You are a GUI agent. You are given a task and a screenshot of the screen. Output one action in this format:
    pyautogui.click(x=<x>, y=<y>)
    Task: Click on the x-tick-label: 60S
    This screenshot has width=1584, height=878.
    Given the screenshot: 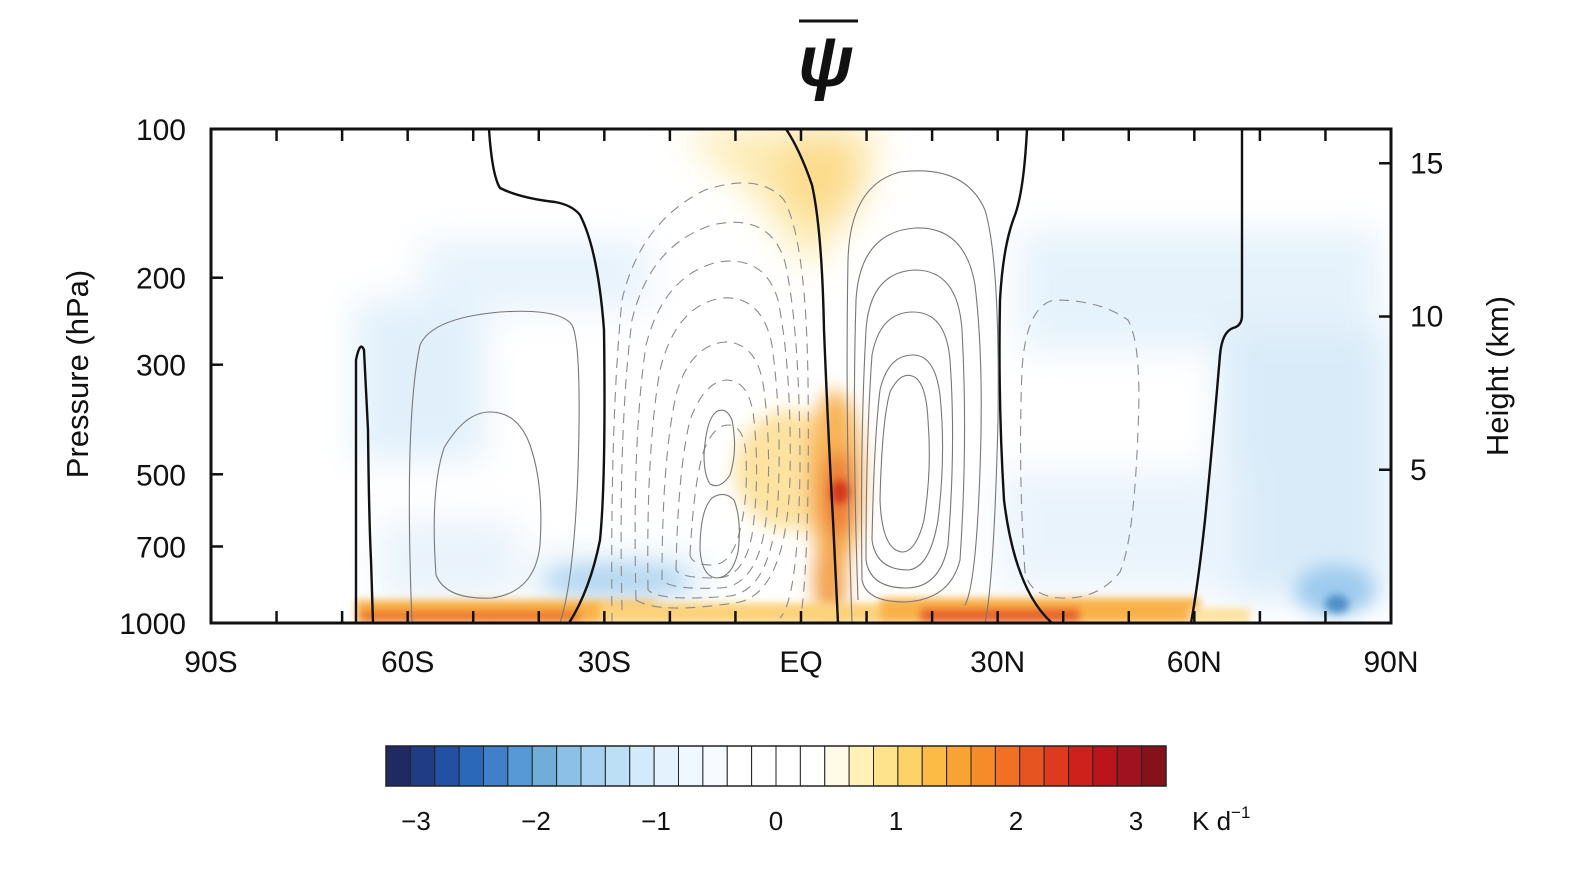 What is the action you would take?
    pyautogui.click(x=407, y=662)
    